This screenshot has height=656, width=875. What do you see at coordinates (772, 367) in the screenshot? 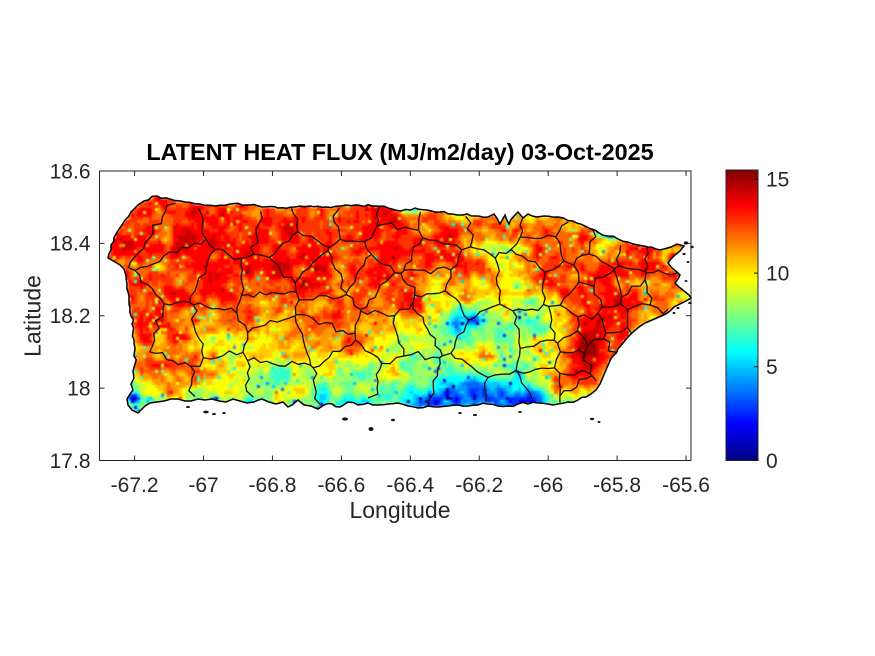
I see `svg-text: 5` at bounding box center [772, 367].